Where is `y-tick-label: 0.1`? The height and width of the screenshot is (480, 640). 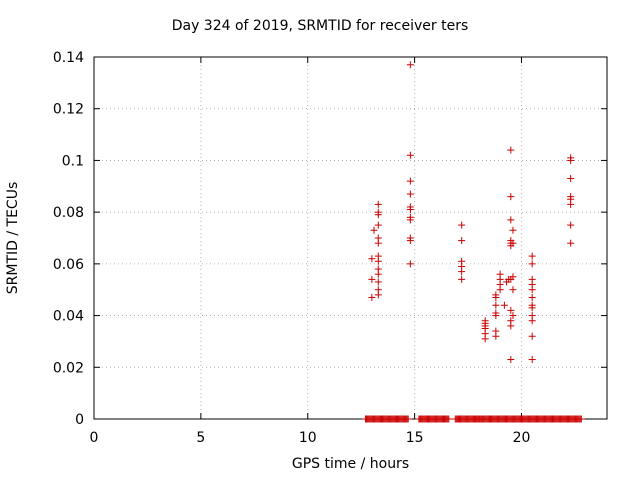 y-tick-label: 0.1 is located at coordinates (73, 161).